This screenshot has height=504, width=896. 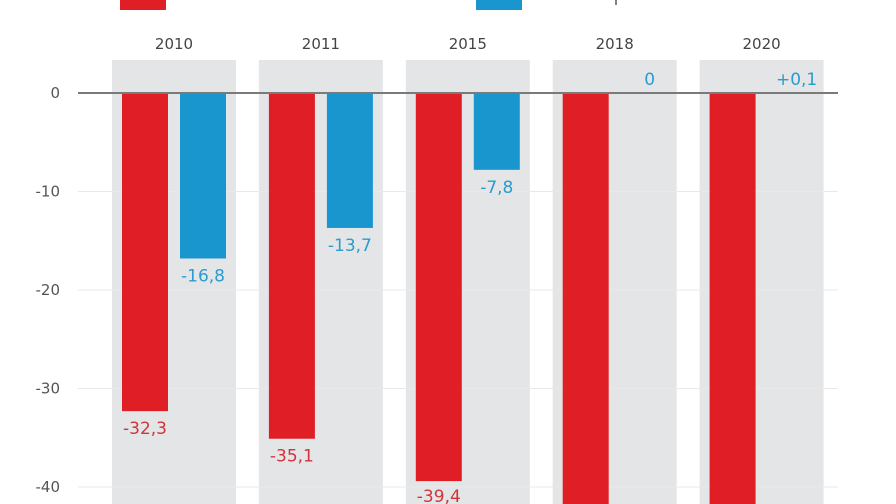 What do you see at coordinates (203, 276) in the screenshot?
I see `value-label: -16,8` at bounding box center [203, 276].